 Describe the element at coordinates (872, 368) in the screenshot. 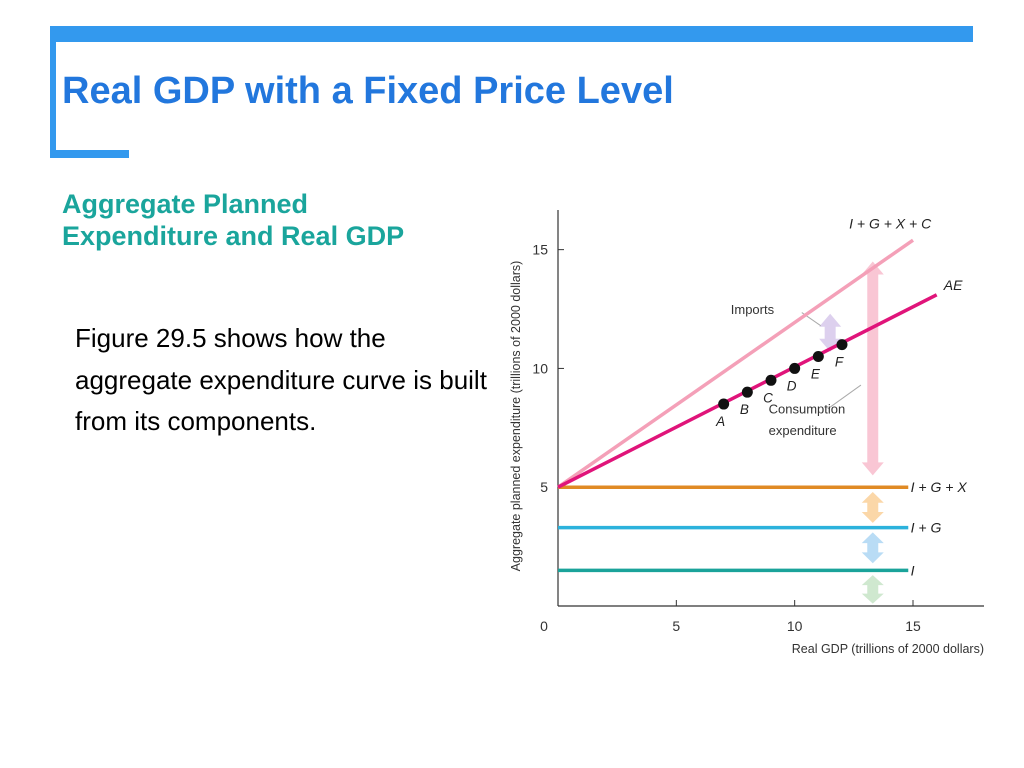

I see `arrow-consumption` at that location.